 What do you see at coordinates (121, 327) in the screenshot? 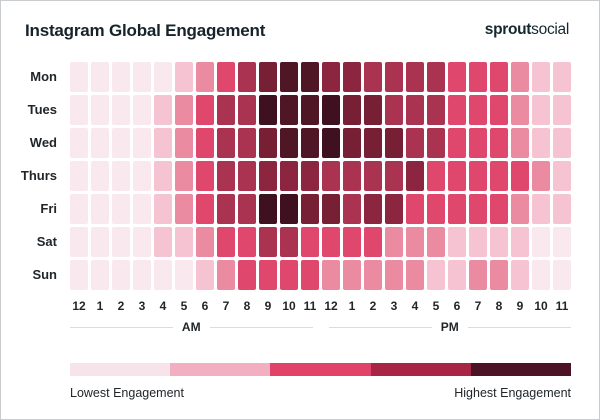
I see `axis-line` at bounding box center [121, 327].